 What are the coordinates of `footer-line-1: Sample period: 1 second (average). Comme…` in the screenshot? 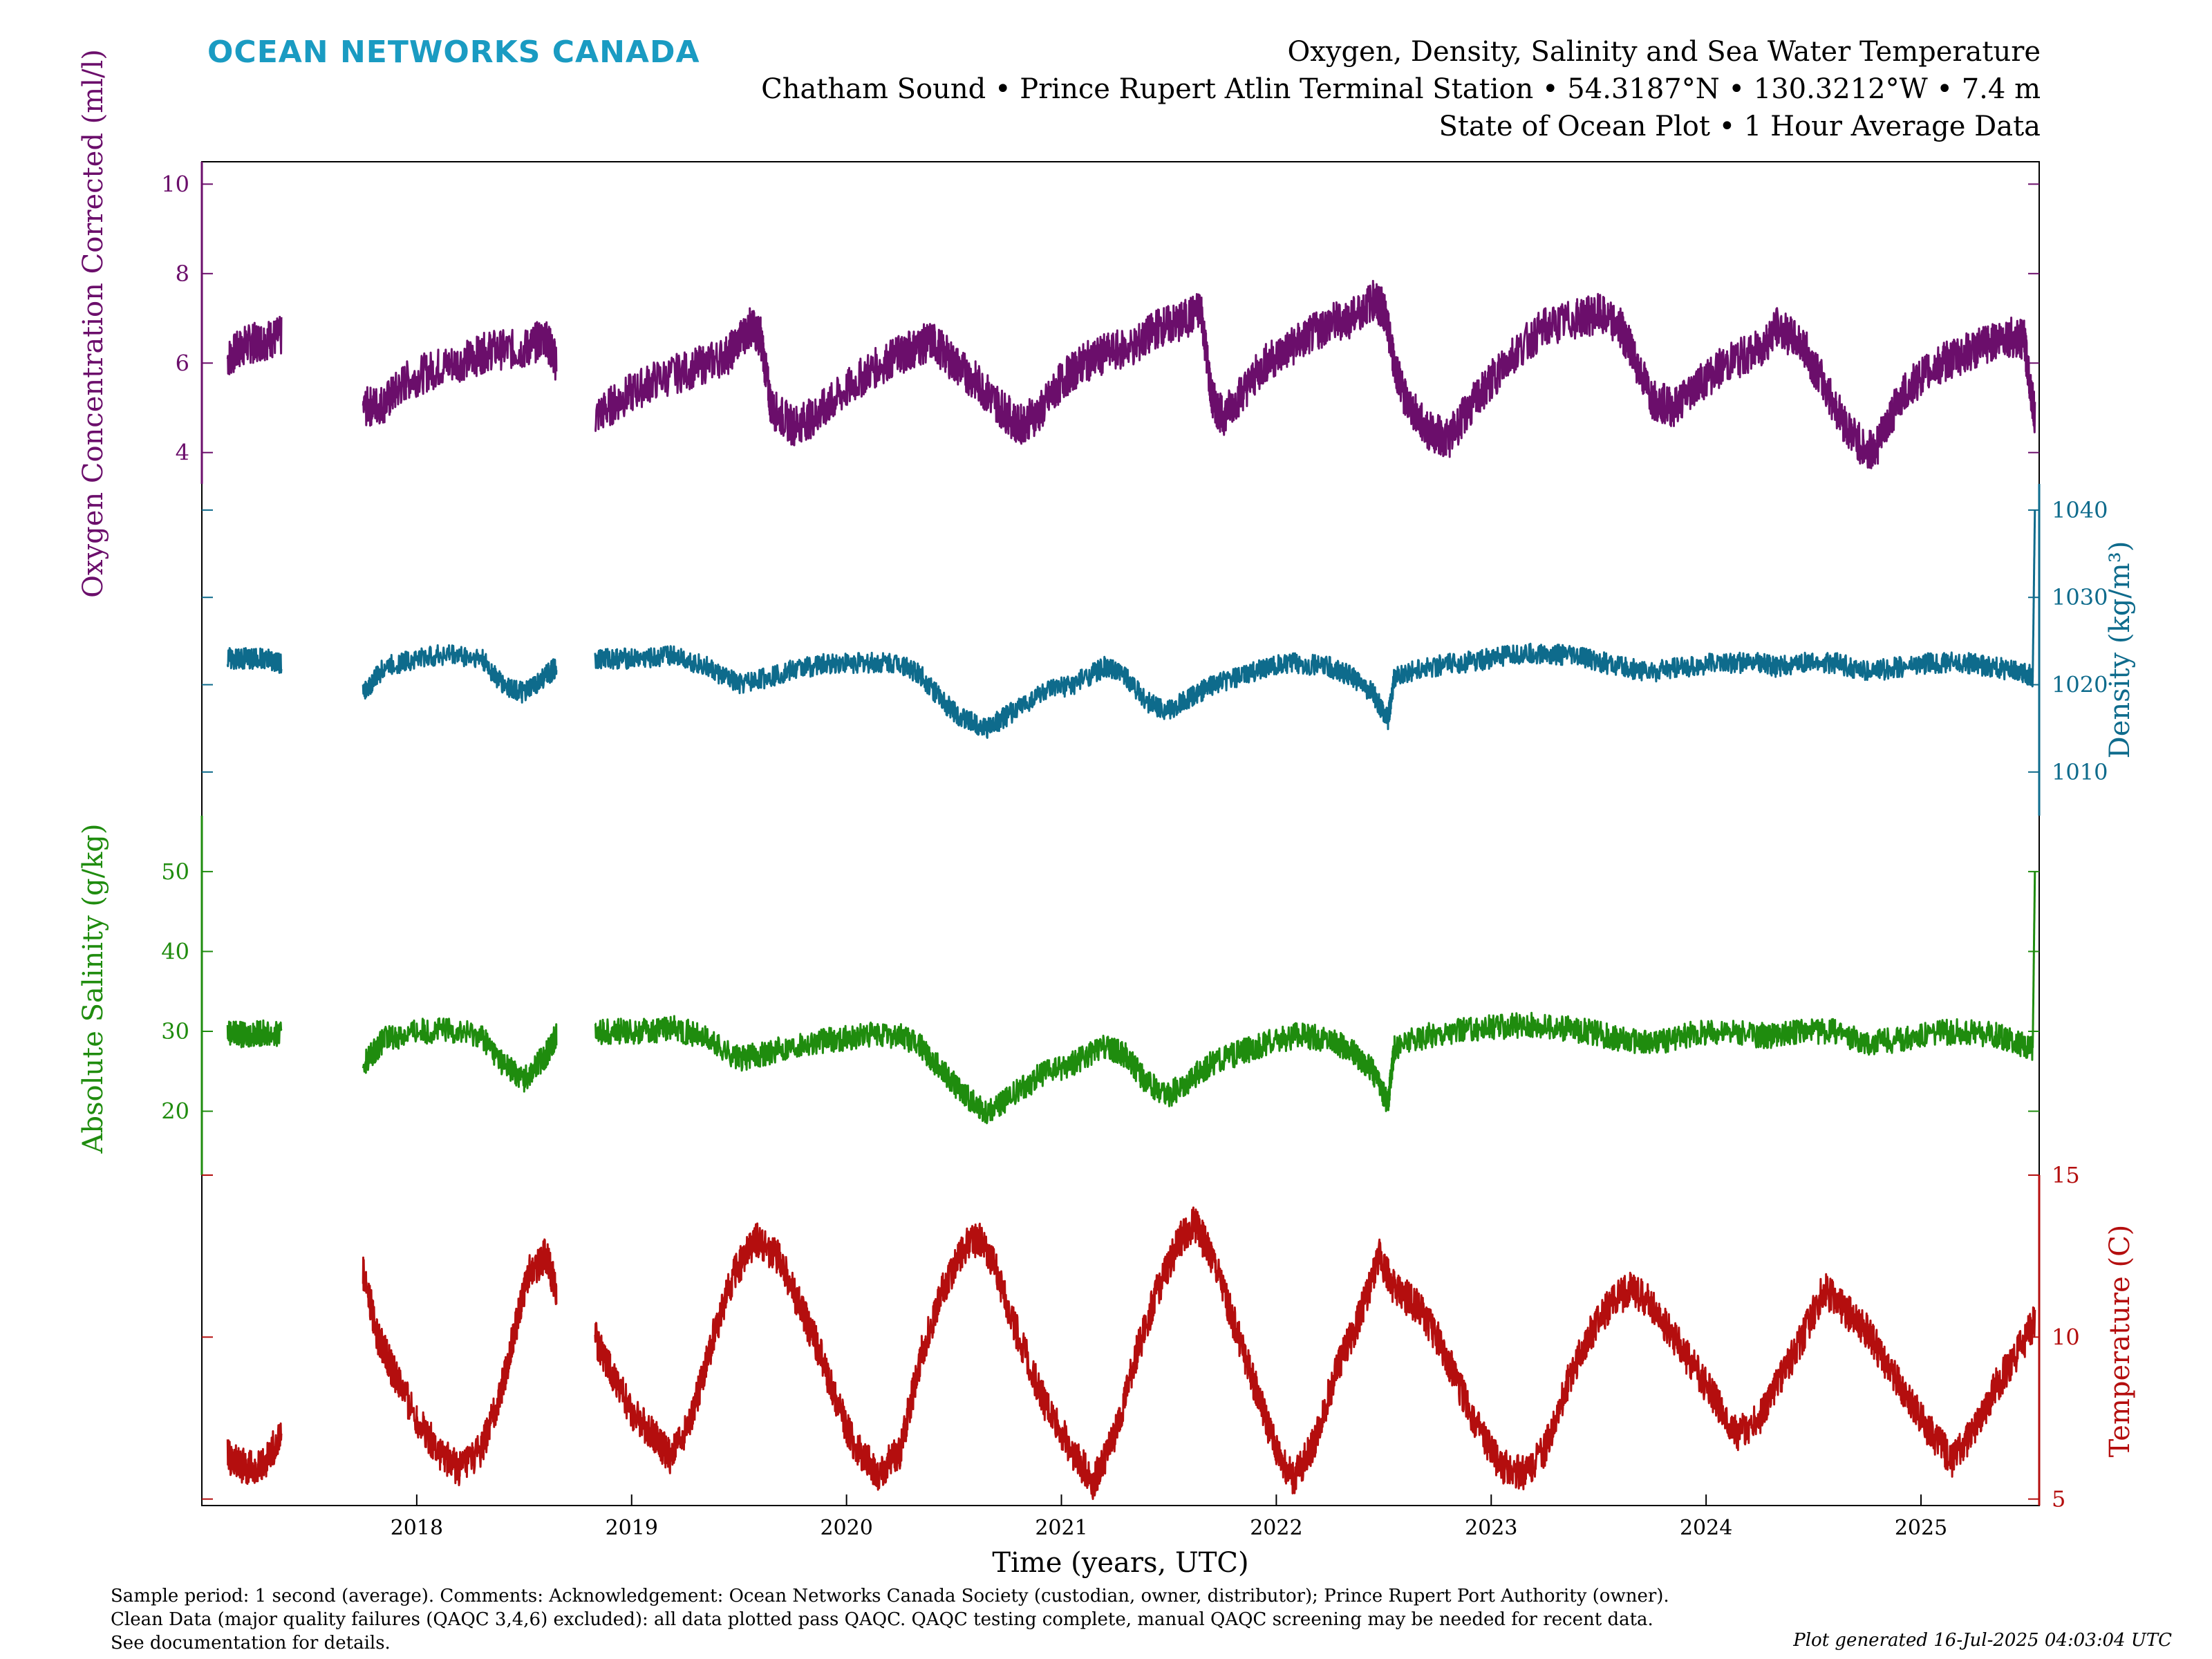 It's located at (890, 1596).